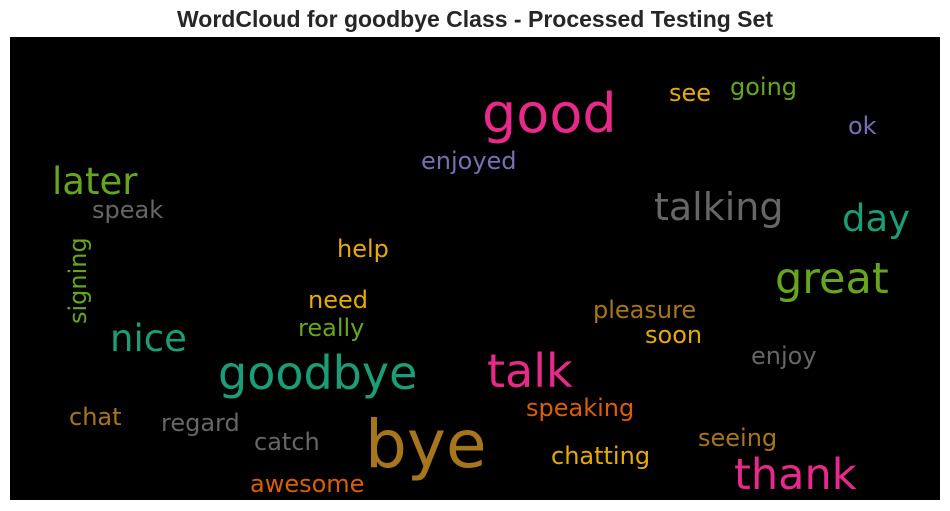 Image resolution: width=950 pixels, height=511 pixels. I want to click on word-chatting: chatting, so click(600, 456).